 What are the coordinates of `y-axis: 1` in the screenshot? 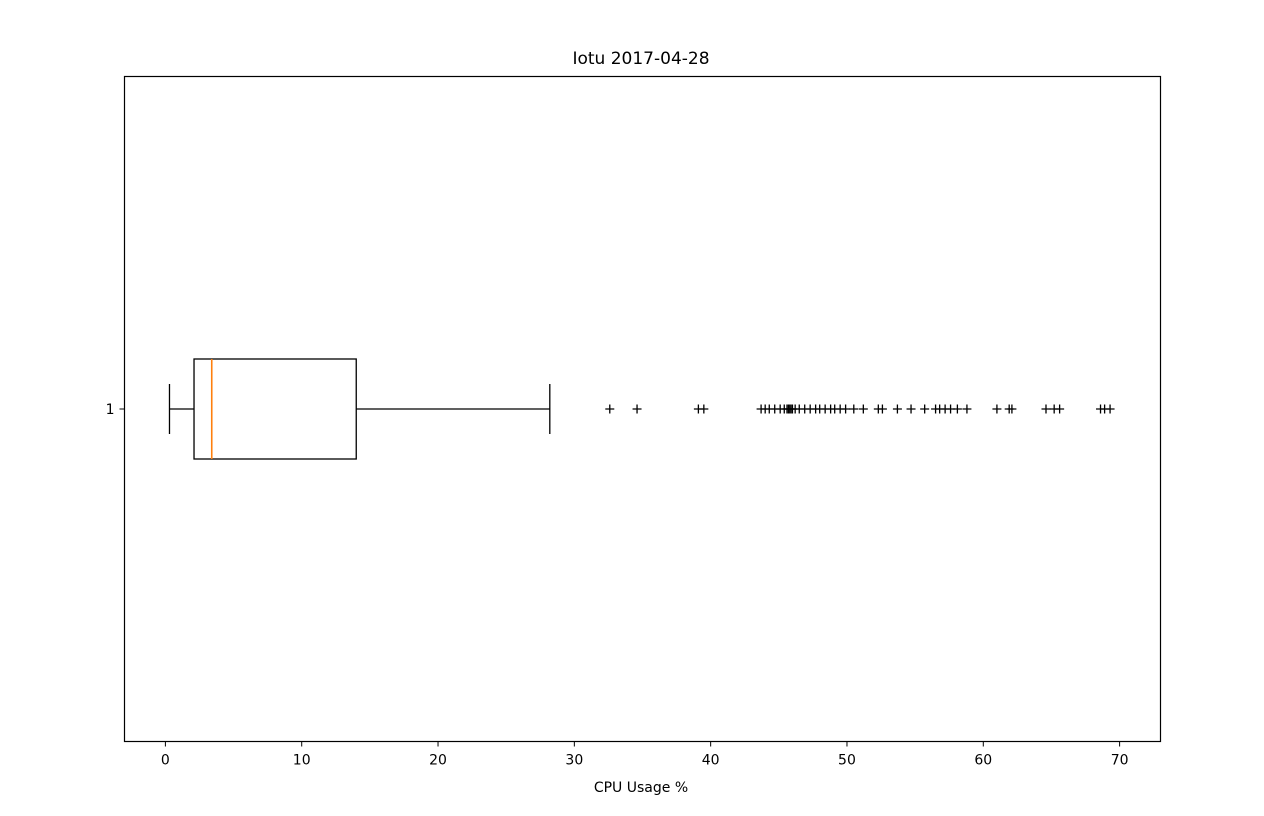 It's located at (115, 410).